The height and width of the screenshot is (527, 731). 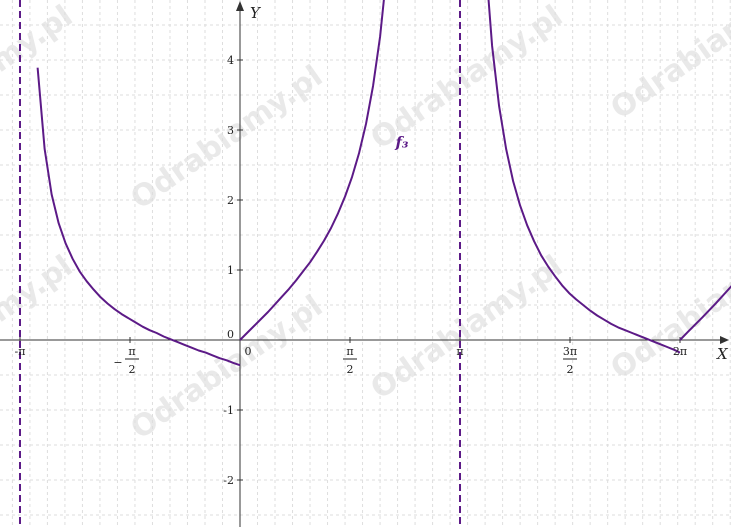 I want to click on x-tick-label: 2π, so click(x=680, y=351).